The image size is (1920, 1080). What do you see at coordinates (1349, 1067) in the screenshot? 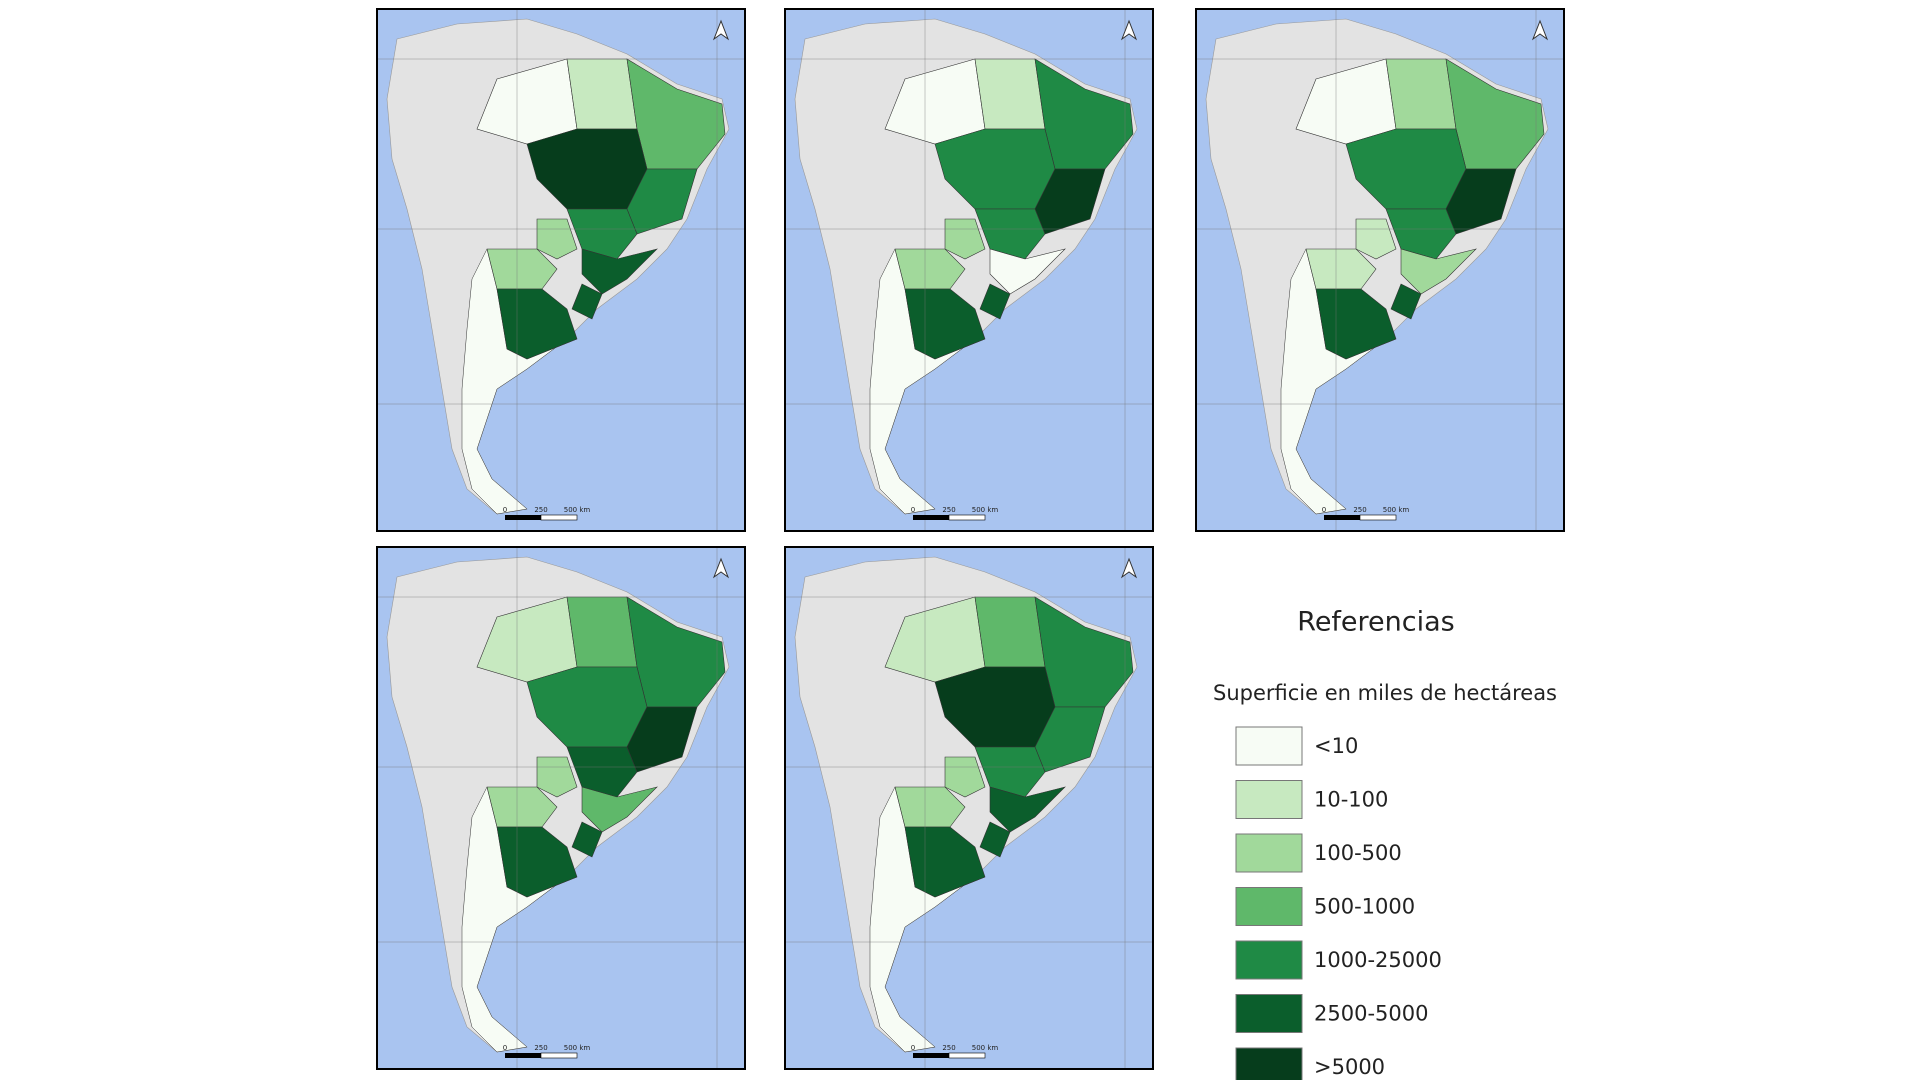
I see `legend-label: >5000` at bounding box center [1349, 1067].